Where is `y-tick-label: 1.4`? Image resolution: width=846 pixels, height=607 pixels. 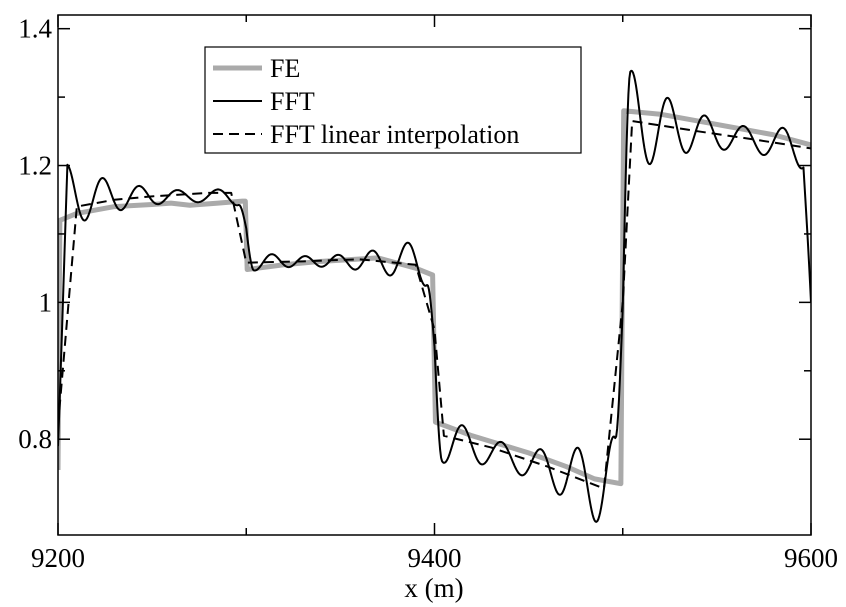 y-tick-label: 1.4 is located at coordinates (35, 29).